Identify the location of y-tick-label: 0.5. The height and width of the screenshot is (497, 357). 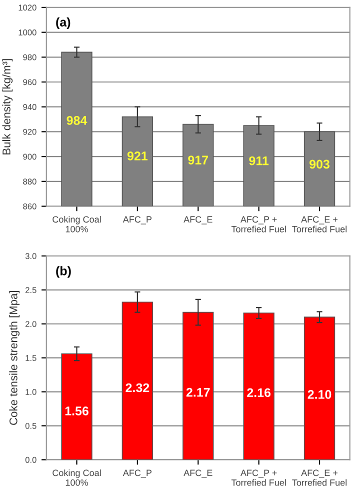
(30, 425).